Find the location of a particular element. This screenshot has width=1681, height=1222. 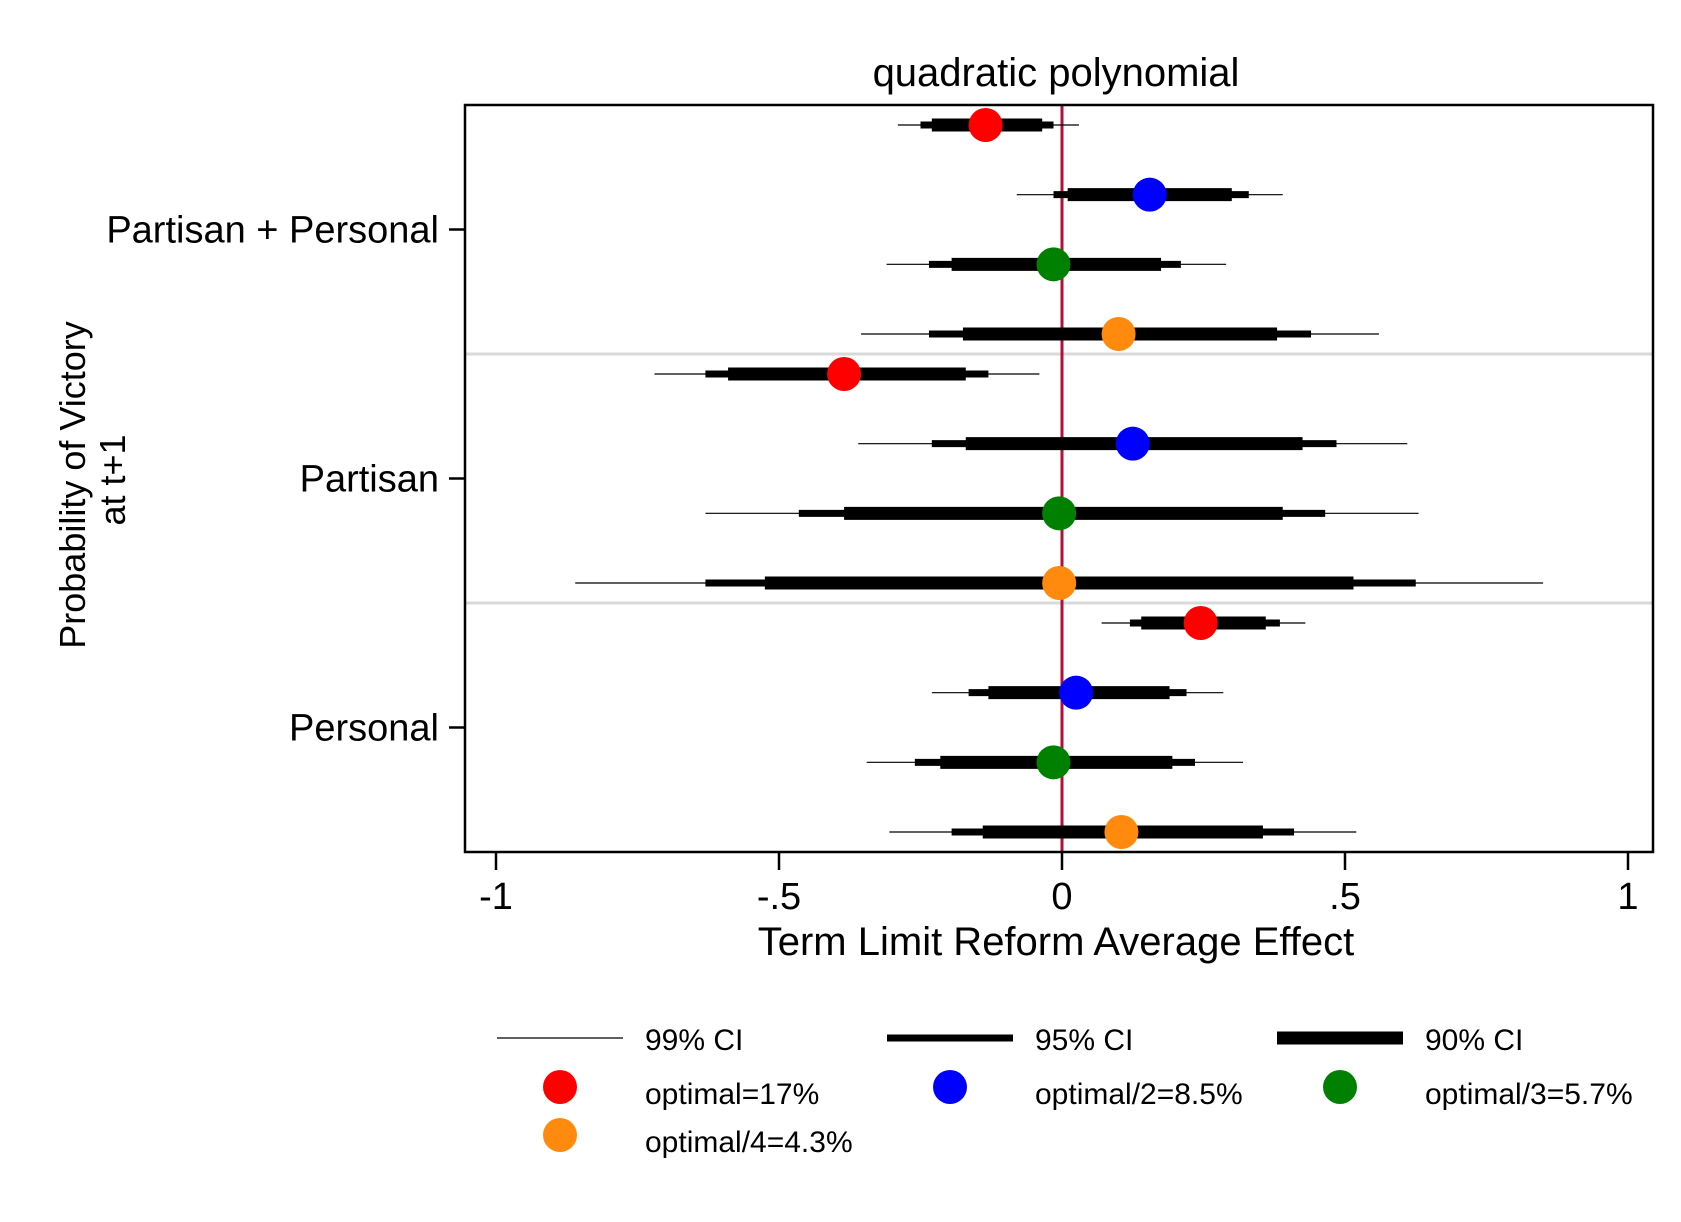

y-axis-label: Probability of Victory at t+1 is located at coordinates (92, 480).